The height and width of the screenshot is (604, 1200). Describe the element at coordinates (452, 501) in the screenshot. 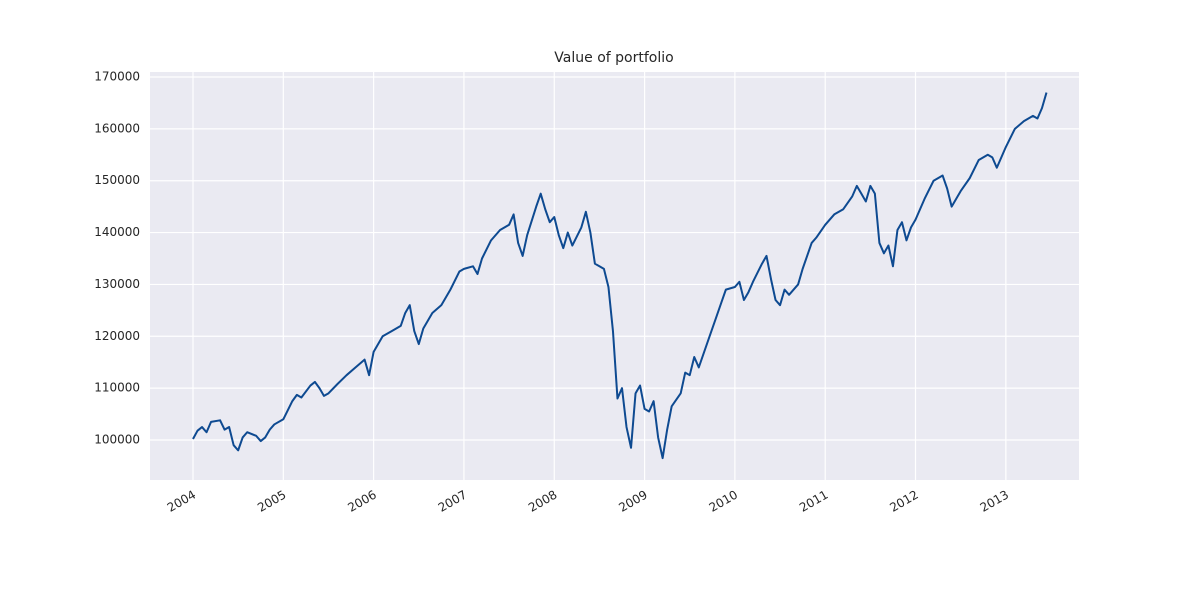

I see `x-tick-label: 2007` at that location.